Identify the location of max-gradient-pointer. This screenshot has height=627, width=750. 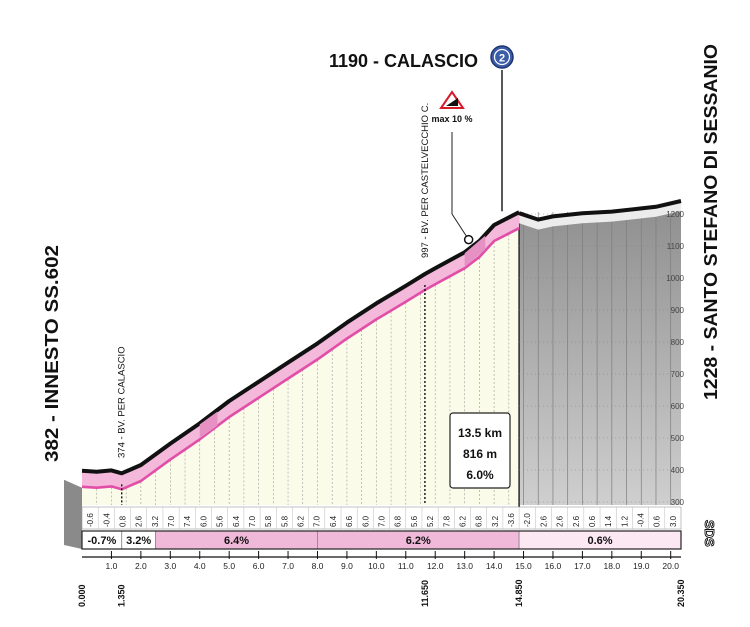
(460, 226).